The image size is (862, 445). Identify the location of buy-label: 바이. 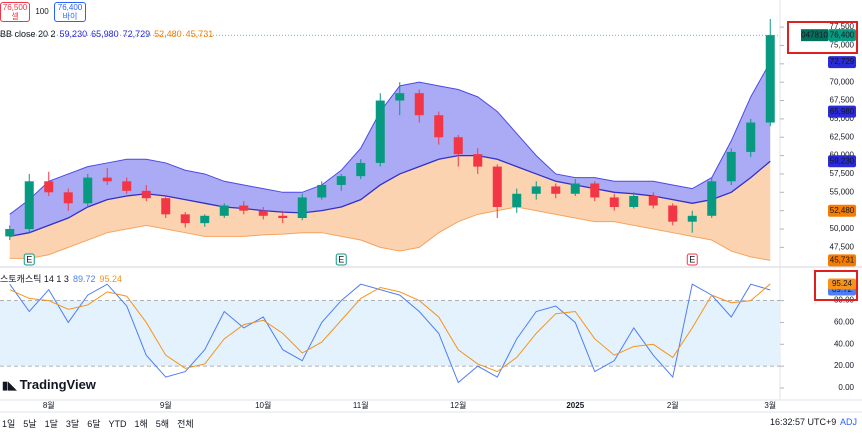
(70, 16).